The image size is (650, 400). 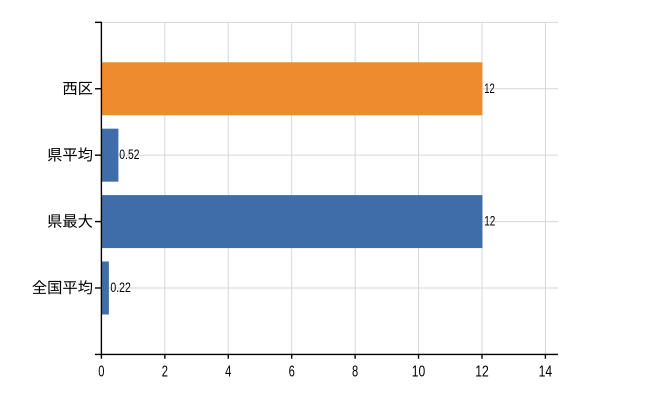 What do you see at coordinates (419, 371) in the screenshot?
I see `svg-text: 10` at bounding box center [419, 371].